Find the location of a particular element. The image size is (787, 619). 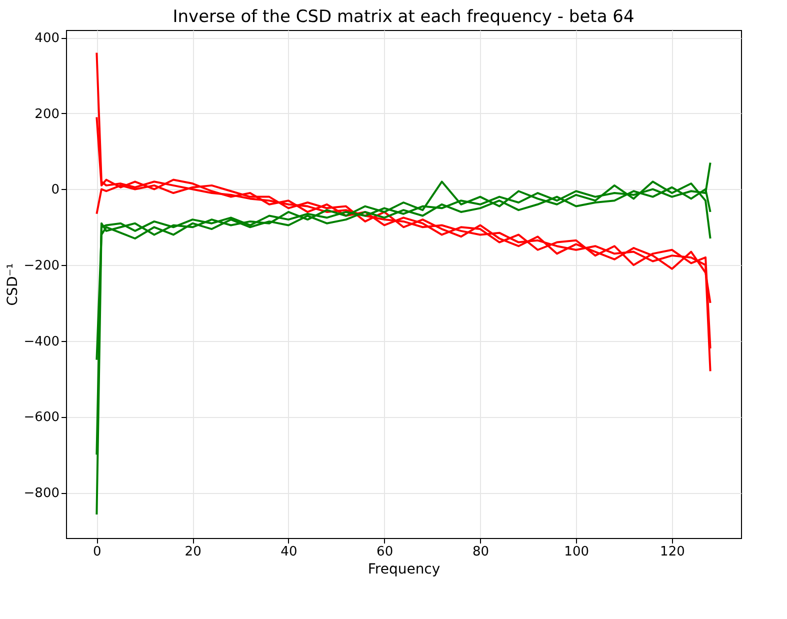

y-axis-title: CSD⁻¹ is located at coordinates (12, 284).